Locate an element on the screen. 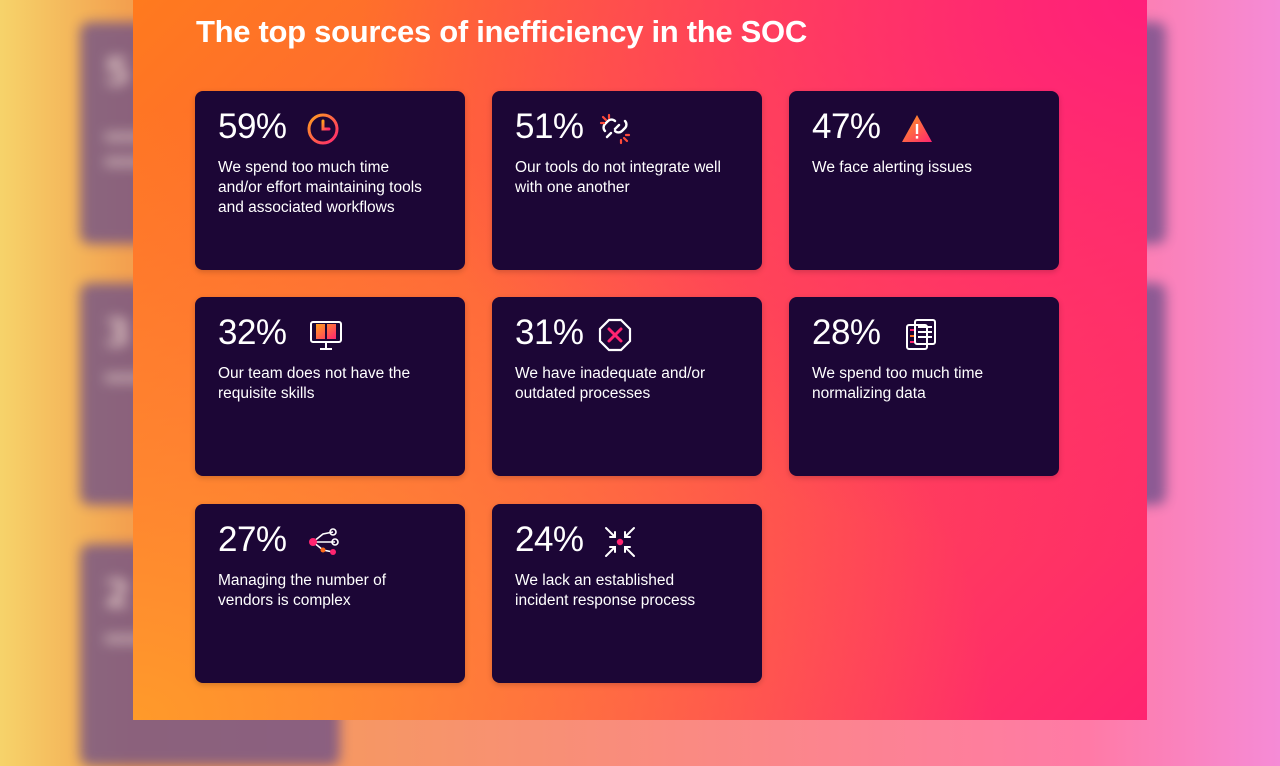 This screenshot has height=766, width=1280. stat-value: 31% is located at coordinates (549, 332).